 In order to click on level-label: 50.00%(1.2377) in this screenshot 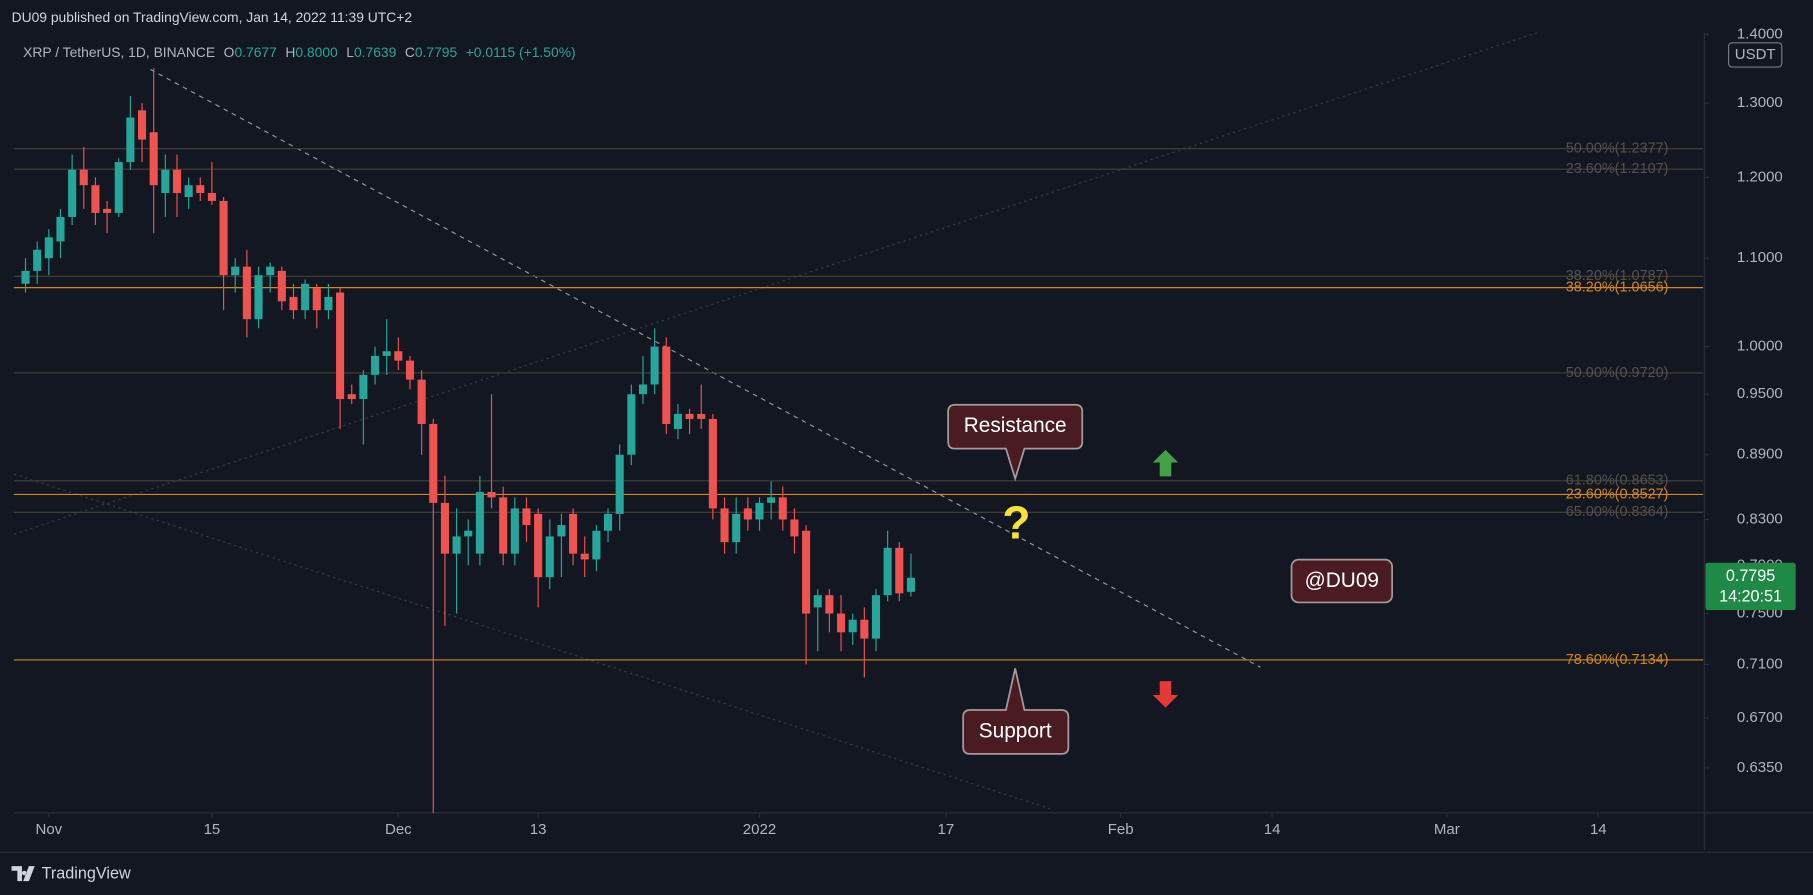, I will do `click(1617, 149)`.